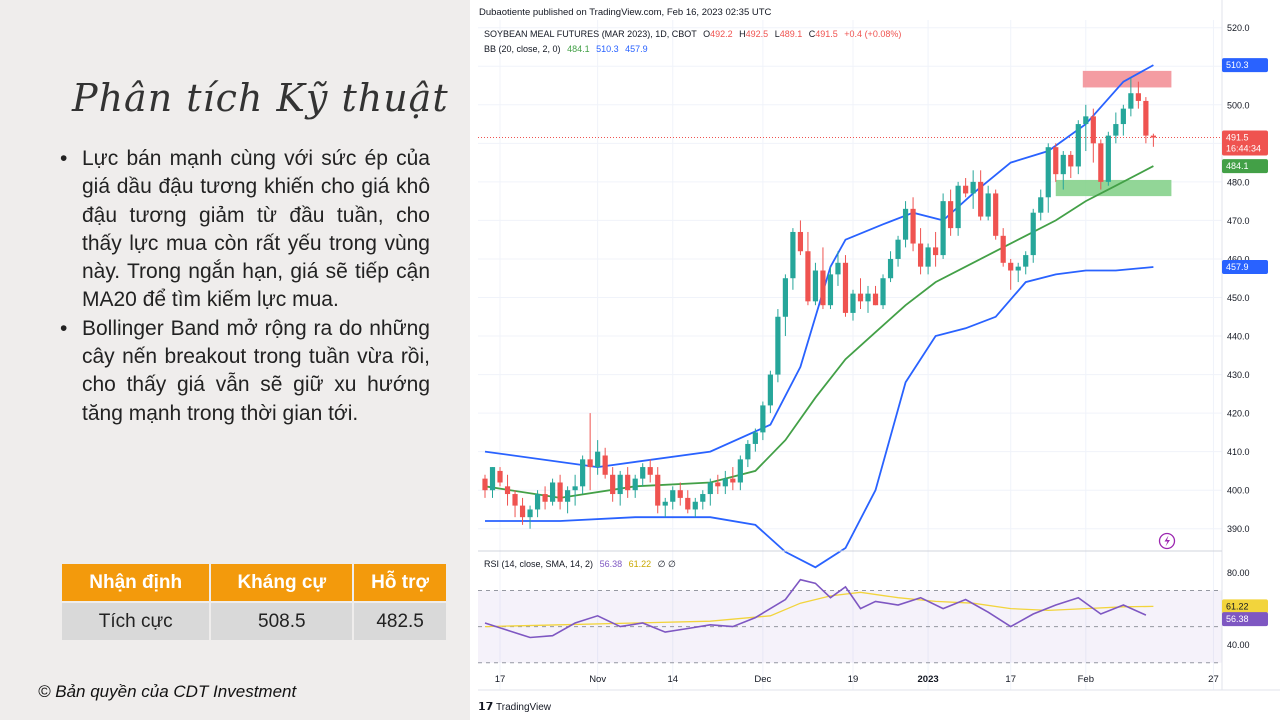 The width and height of the screenshot is (1280, 720). Describe the element at coordinates (815, 608) in the screenshot. I see `rsi-line` at that location.